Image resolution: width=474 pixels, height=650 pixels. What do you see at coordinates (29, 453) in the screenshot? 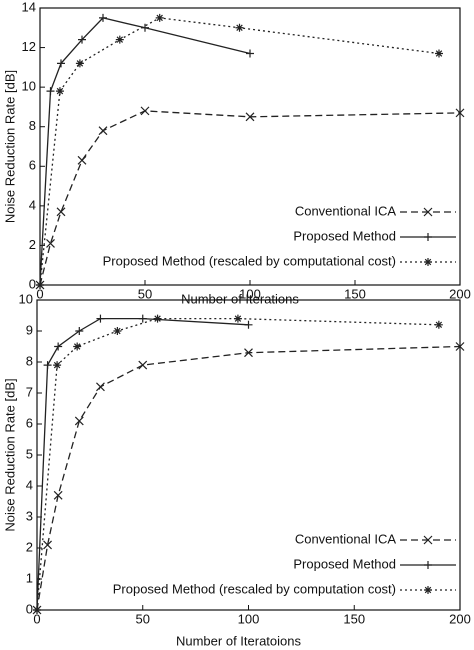
I see `y-tick-label: 5` at bounding box center [29, 453].